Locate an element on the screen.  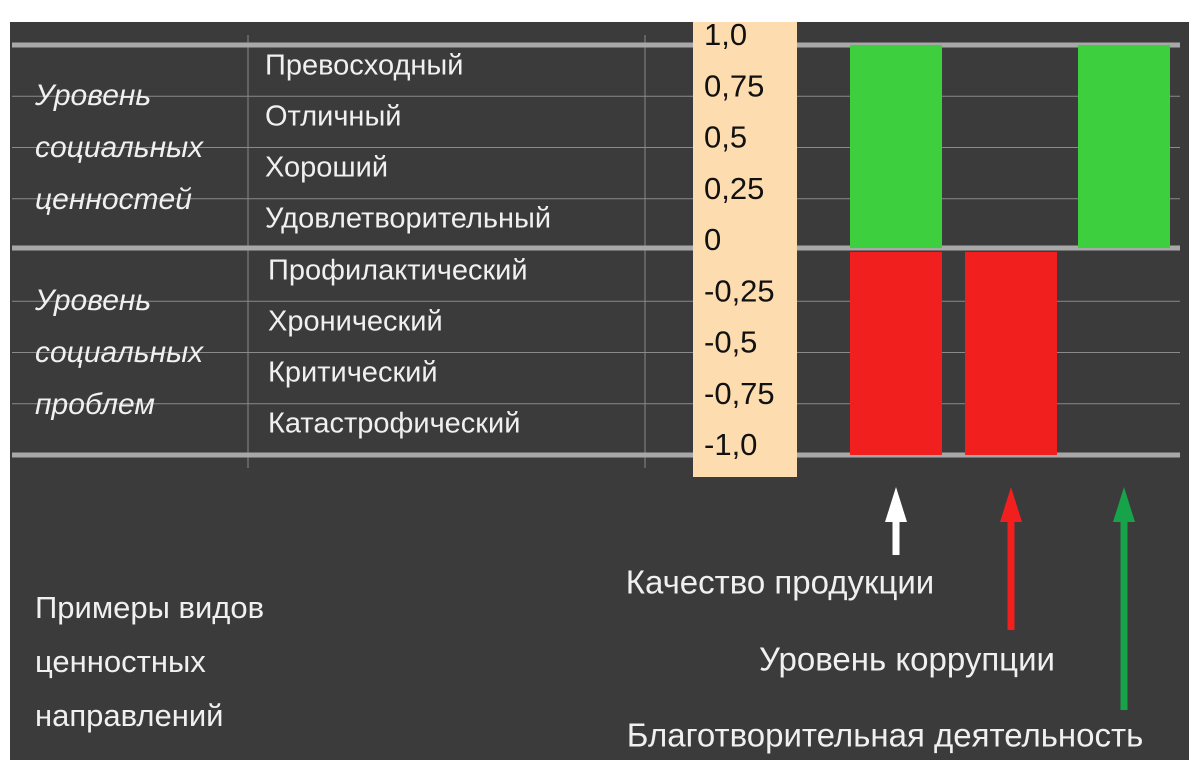
level-label: Катастрофический is located at coordinates (394, 424).